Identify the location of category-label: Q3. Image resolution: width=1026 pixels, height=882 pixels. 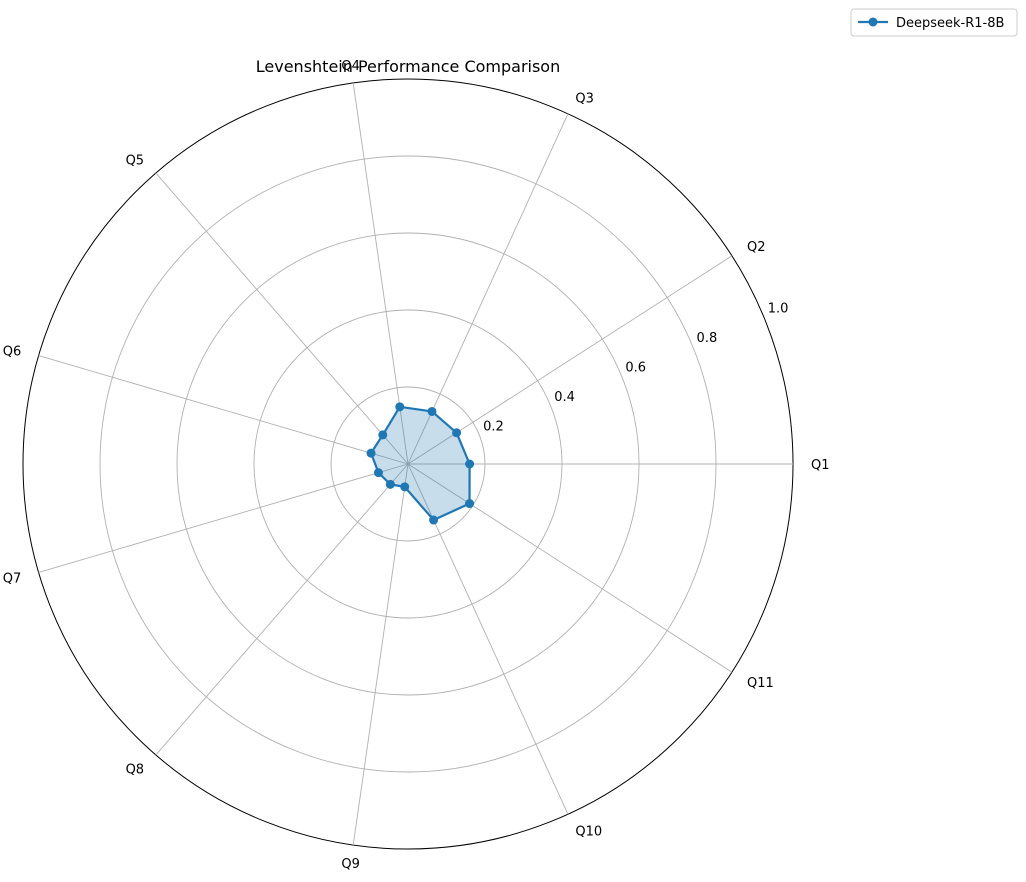
(584, 98).